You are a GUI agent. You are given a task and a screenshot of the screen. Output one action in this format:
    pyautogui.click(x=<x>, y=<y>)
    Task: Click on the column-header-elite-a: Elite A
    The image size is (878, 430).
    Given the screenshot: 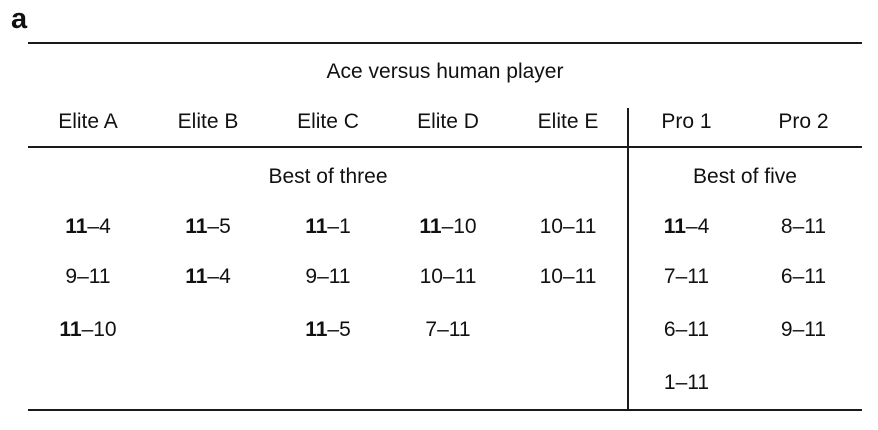 What is the action you would take?
    pyautogui.click(x=88, y=121)
    